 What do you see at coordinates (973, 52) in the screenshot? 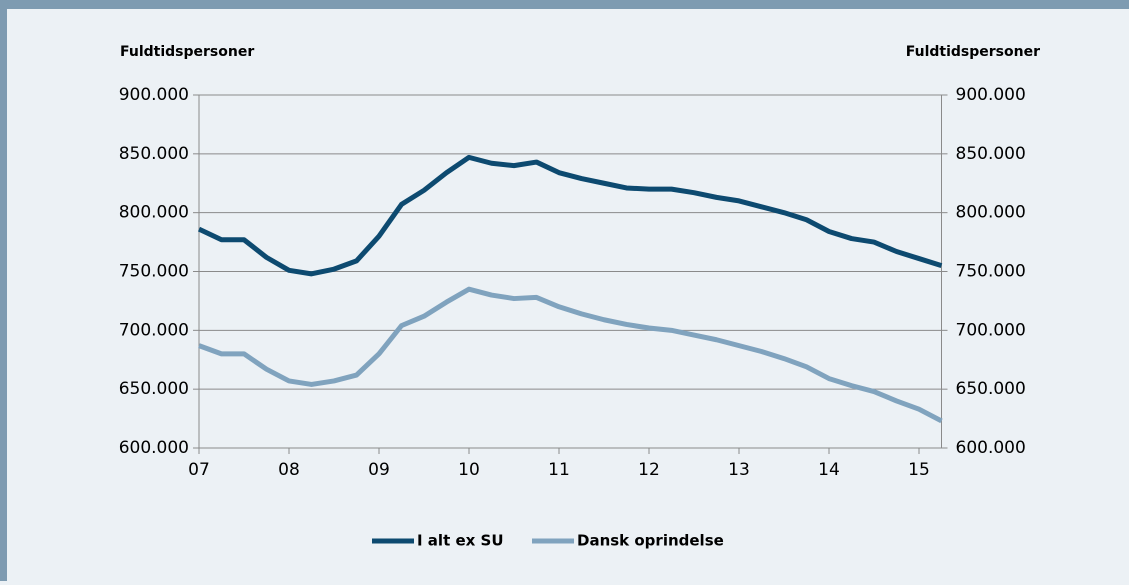
I see `y2-axis-title: Fuldtidspersoner` at bounding box center [973, 52].